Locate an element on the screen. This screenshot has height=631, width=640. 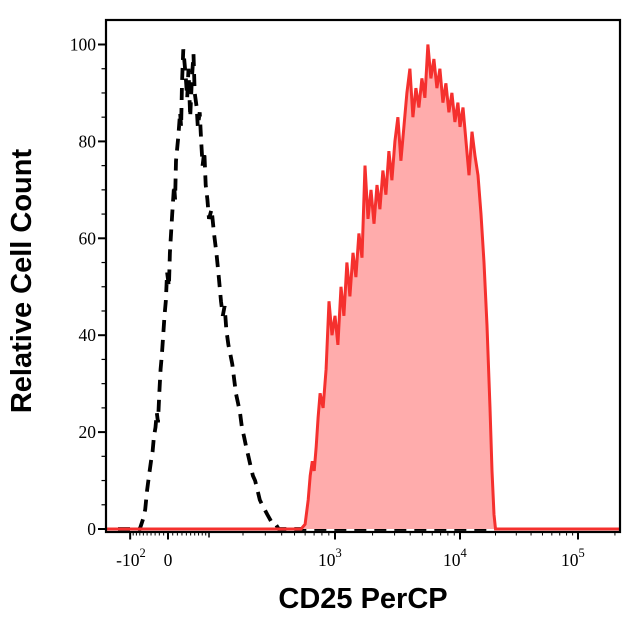
y-tick-label: 80 is located at coordinates (88, 141).